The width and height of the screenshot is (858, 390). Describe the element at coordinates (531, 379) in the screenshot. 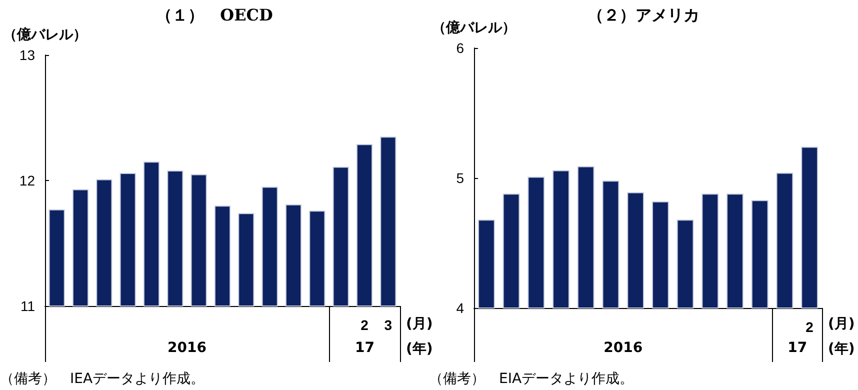

I see `text: （備考） EIAデータより作成。` at that location.